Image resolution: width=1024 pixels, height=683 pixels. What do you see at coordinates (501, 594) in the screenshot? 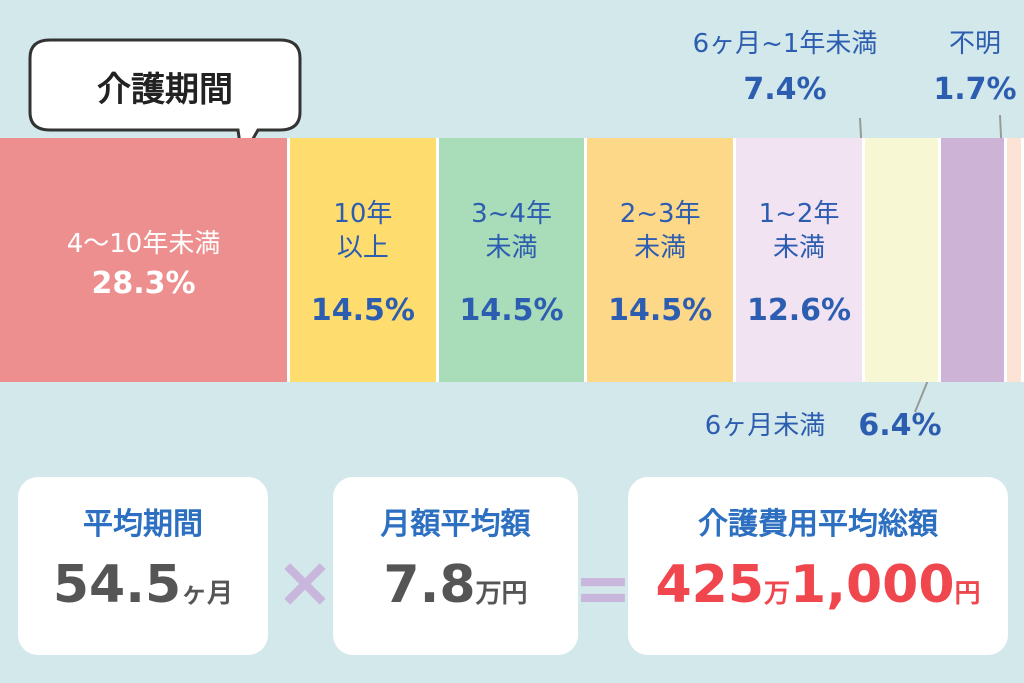
I see `unit: 万円` at bounding box center [501, 594].